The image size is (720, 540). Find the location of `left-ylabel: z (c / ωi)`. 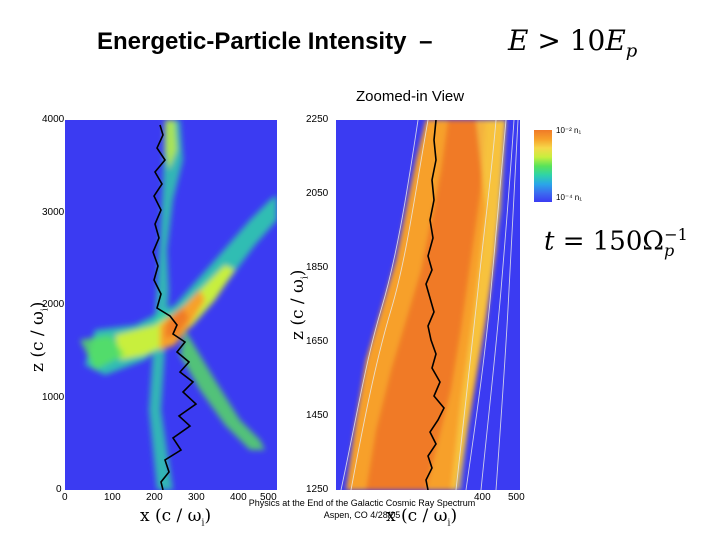

left-ylabel: z (c / ωi) is located at coordinates (39, 337).